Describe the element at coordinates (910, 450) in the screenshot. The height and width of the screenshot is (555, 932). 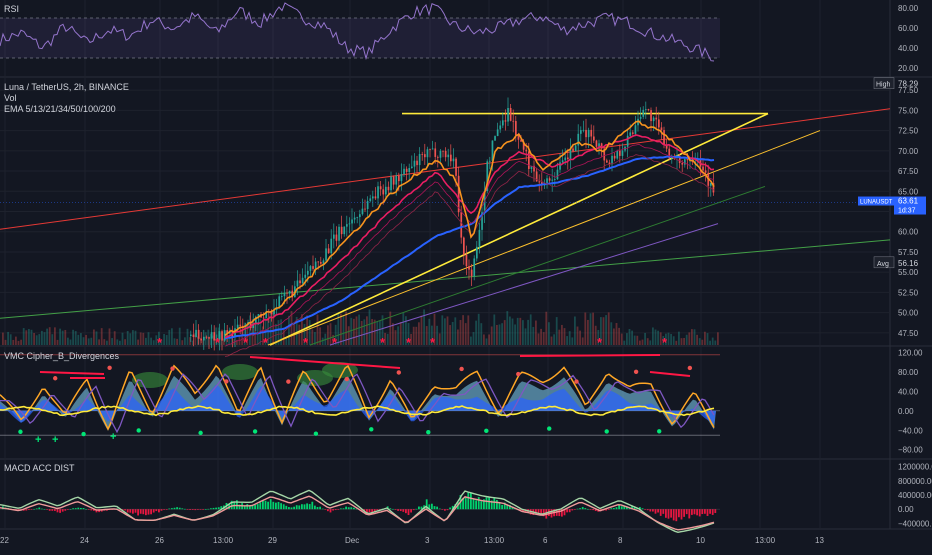
I see `vmc-tick: −80.00` at that location.